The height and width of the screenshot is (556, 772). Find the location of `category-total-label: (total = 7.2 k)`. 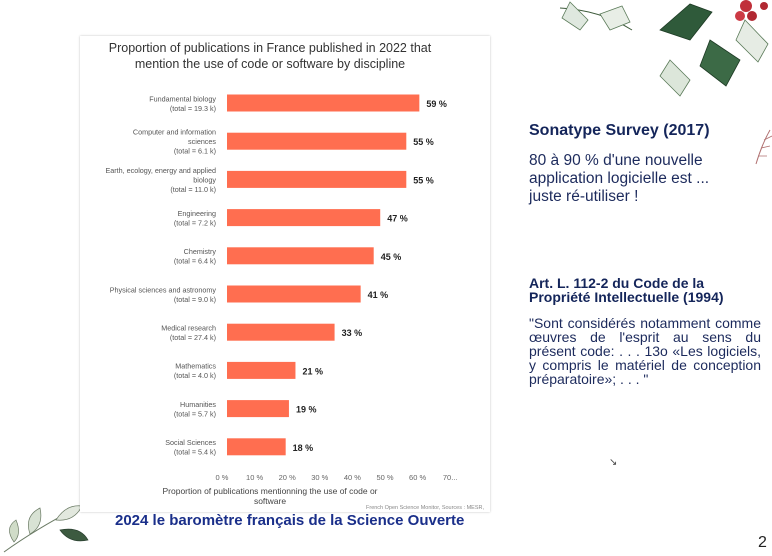

category-total-label: (total = 7.2 k) is located at coordinates (195, 222).